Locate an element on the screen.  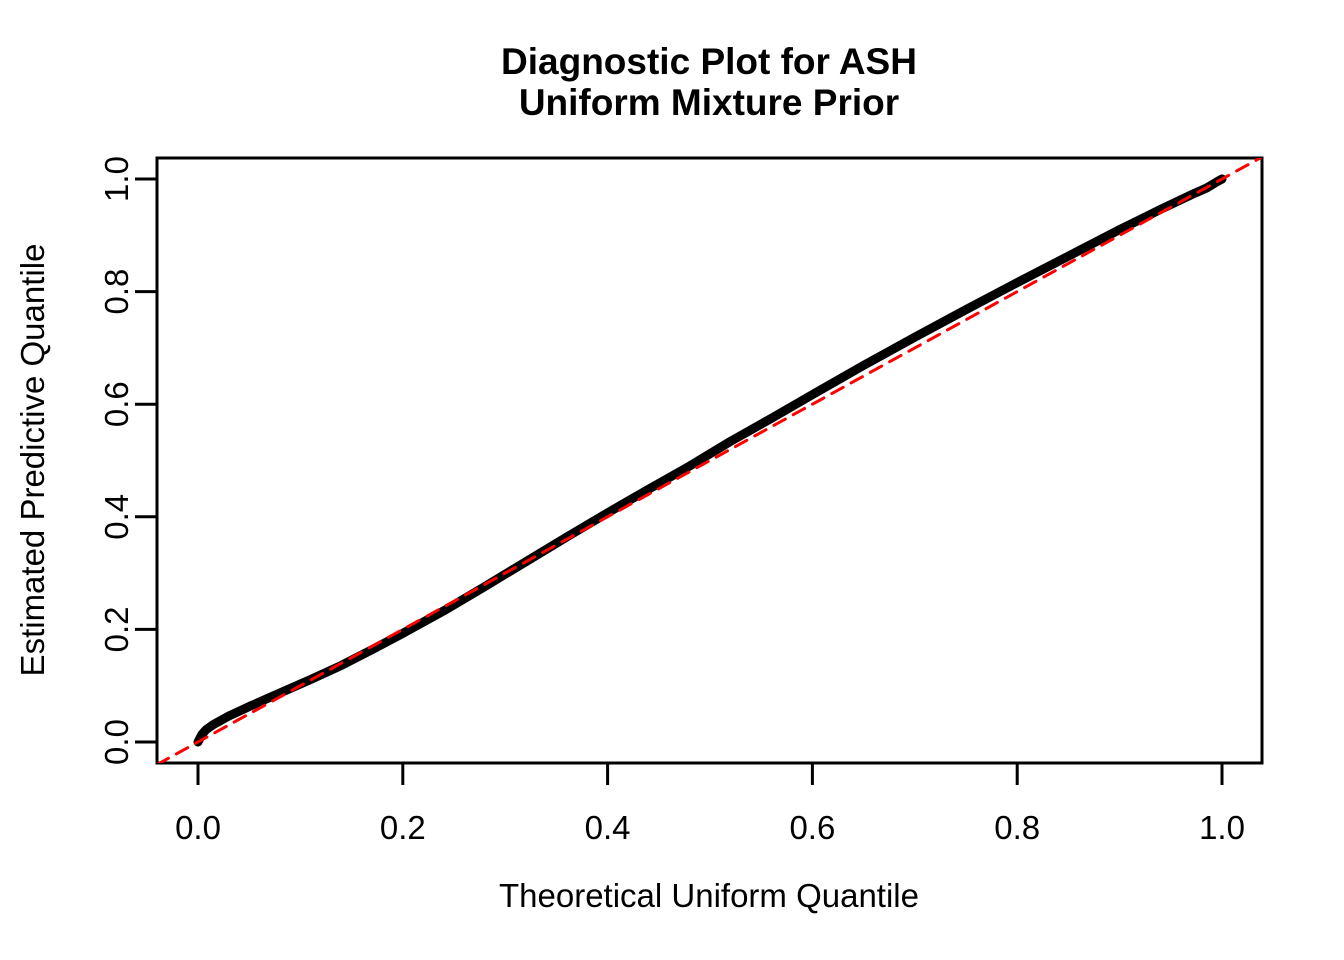
x-axis-tick-label: 0.0 is located at coordinates (198, 827).